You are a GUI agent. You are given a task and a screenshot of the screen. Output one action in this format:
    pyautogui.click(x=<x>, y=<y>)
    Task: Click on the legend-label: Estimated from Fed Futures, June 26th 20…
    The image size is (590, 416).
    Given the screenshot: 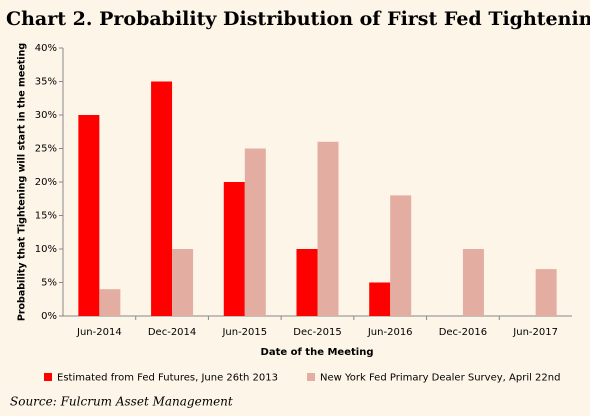 What is the action you would take?
    pyautogui.click(x=167, y=378)
    